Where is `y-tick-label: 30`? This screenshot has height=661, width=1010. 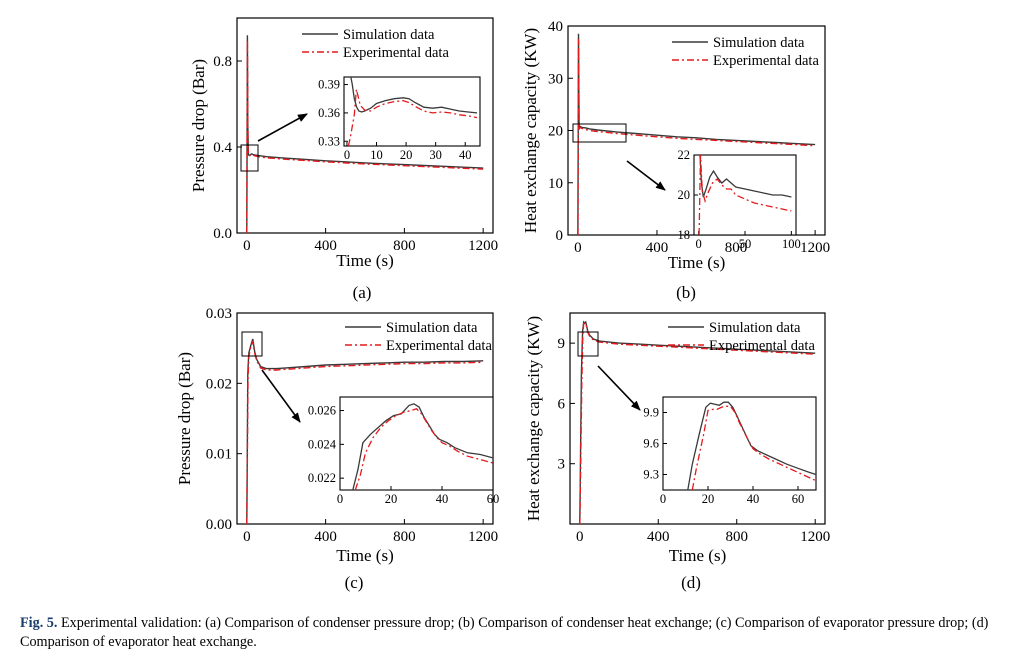
y-tick-label: 30 is located at coordinates (555, 79).